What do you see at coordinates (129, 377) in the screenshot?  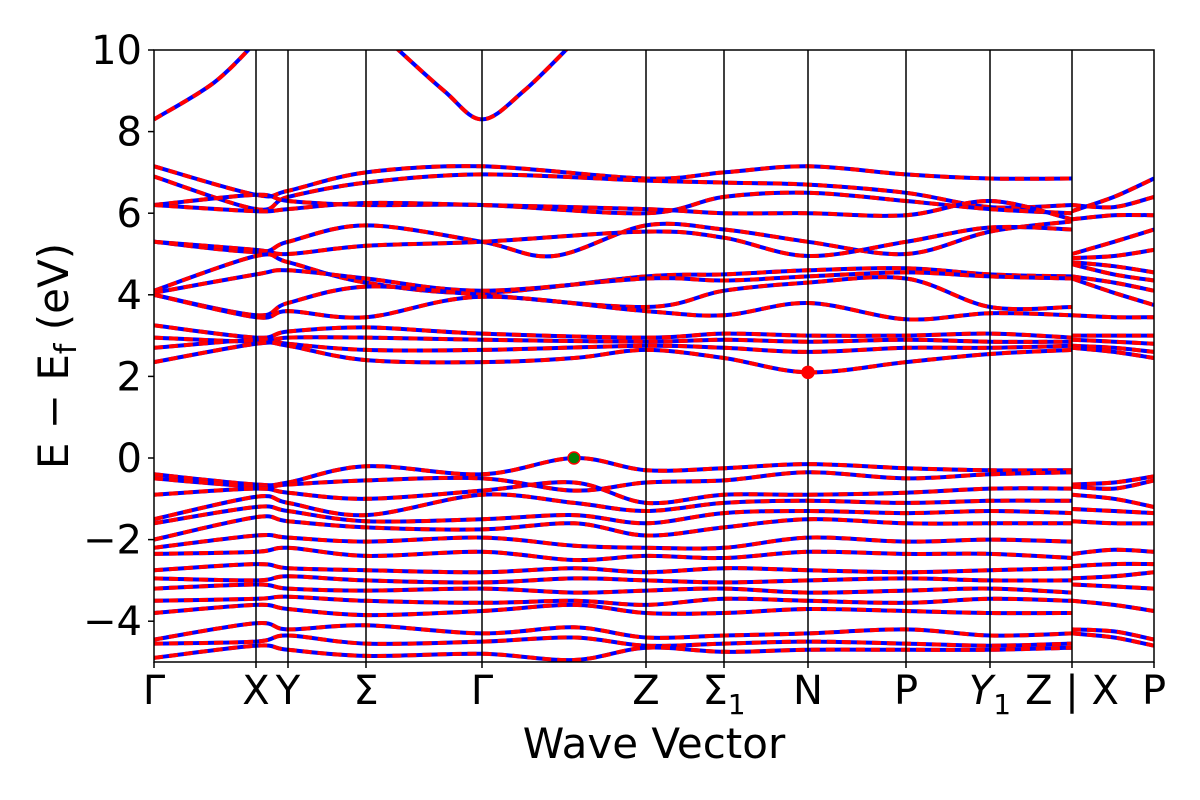 I see `y-tick-label: 2` at bounding box center [129, 377].